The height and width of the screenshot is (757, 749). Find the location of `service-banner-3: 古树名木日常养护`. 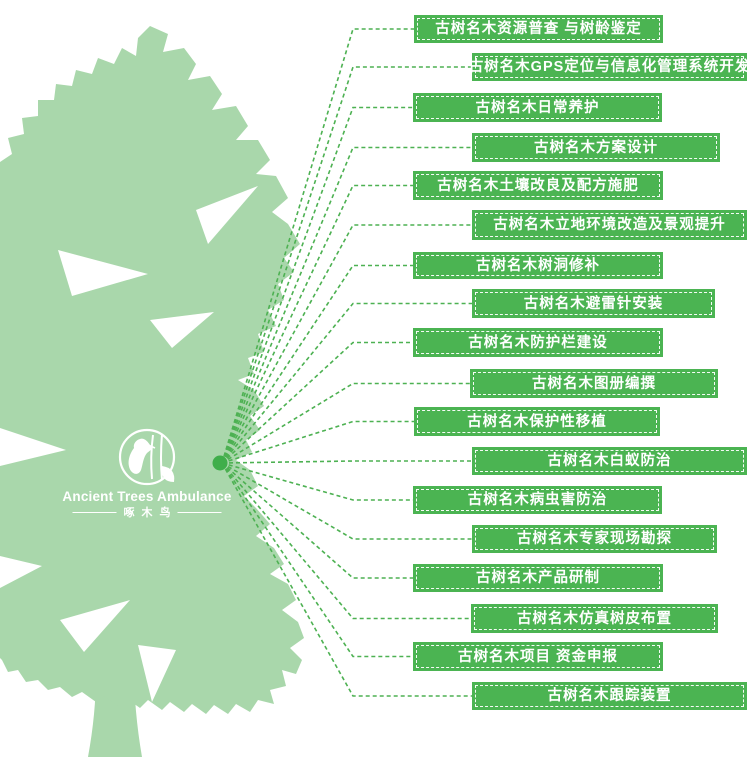

service-banner-3: 古树名木日常养护 is located at coordinates (537, 107).